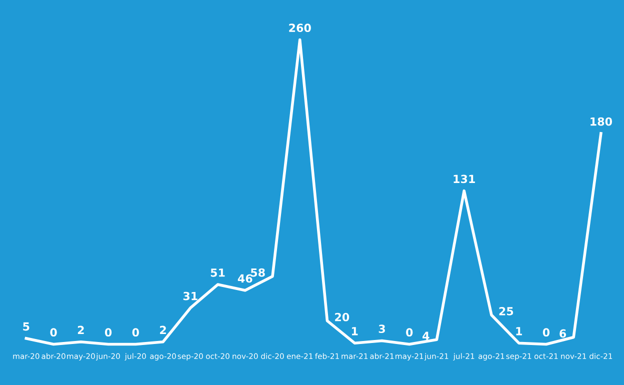 The width and height of the screenshot is (624, 385). Describe the element at coordinates (506, 311) in the screenshot. I see `data-label: 25` at that location.